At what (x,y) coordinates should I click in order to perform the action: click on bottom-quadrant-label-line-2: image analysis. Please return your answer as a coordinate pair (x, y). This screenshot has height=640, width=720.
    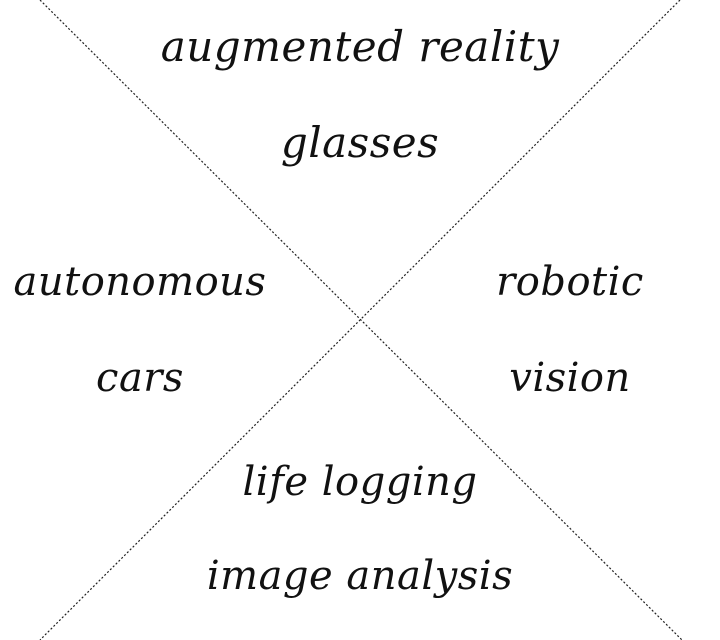
    Looking at the image, I should click on (360, 576).